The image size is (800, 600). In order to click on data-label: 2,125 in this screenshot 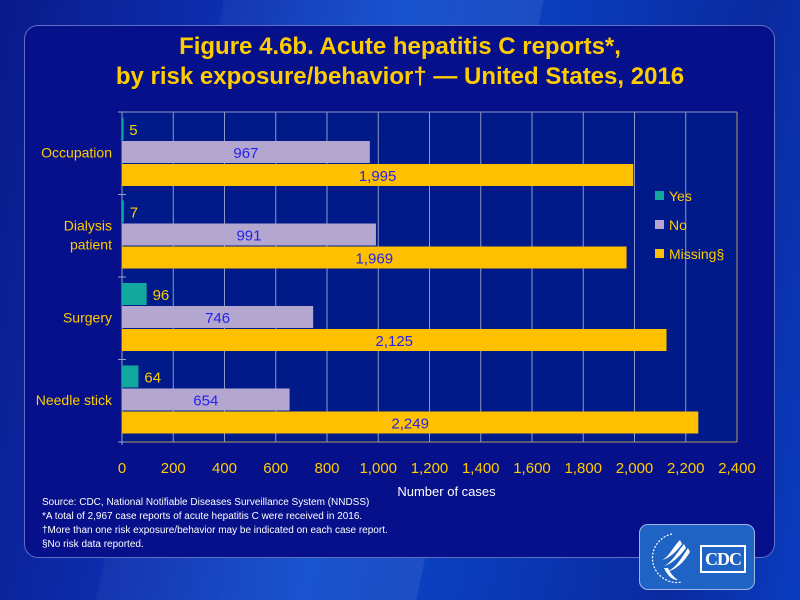, I will do `click(394, 341)`.